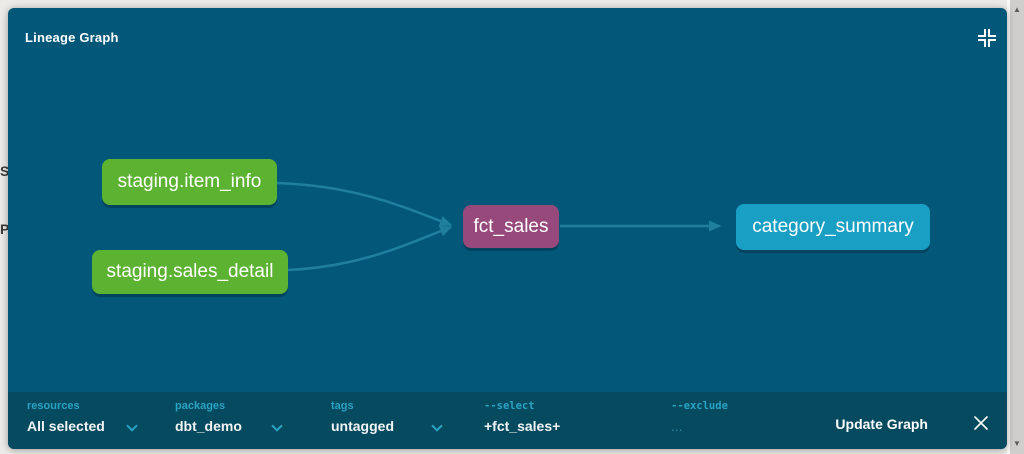 This screenshot has width=1024, height=454. I want to click on page-text-fragment: Pr, so click(4, 229).